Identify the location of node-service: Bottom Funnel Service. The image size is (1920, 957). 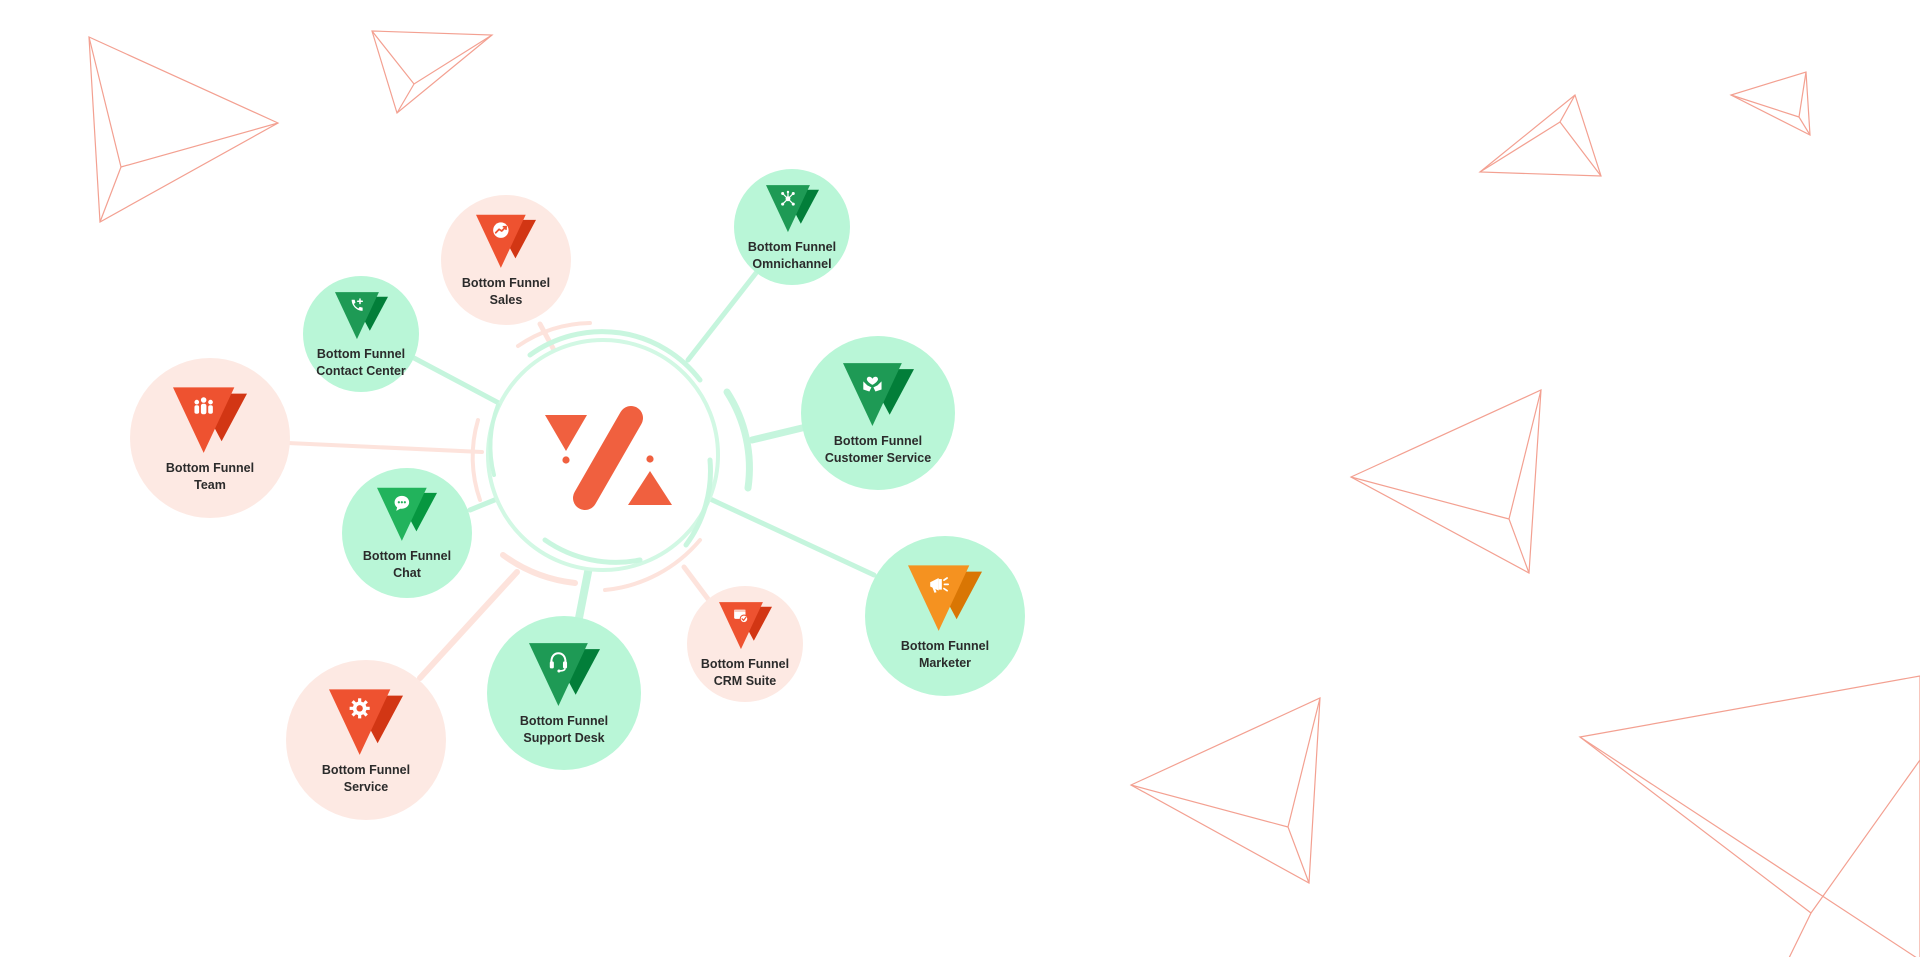
(366, 740).